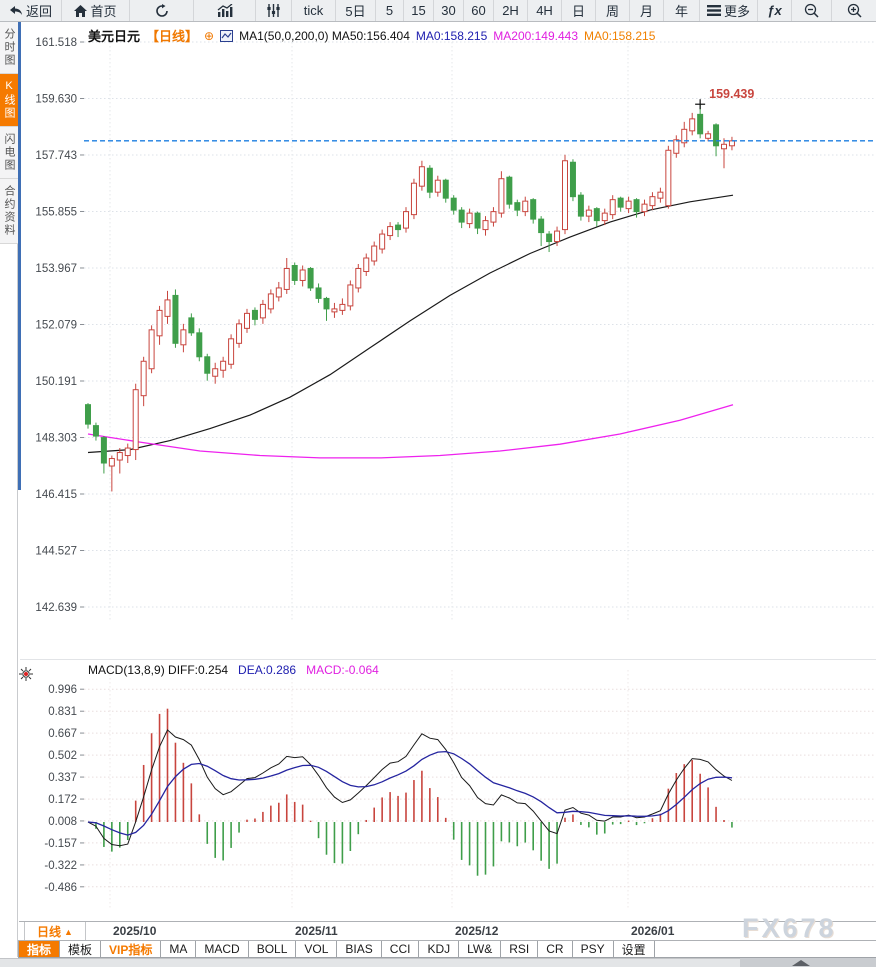  I want to click on tab-vip-indicator: VIP指标, so click(131, 949).